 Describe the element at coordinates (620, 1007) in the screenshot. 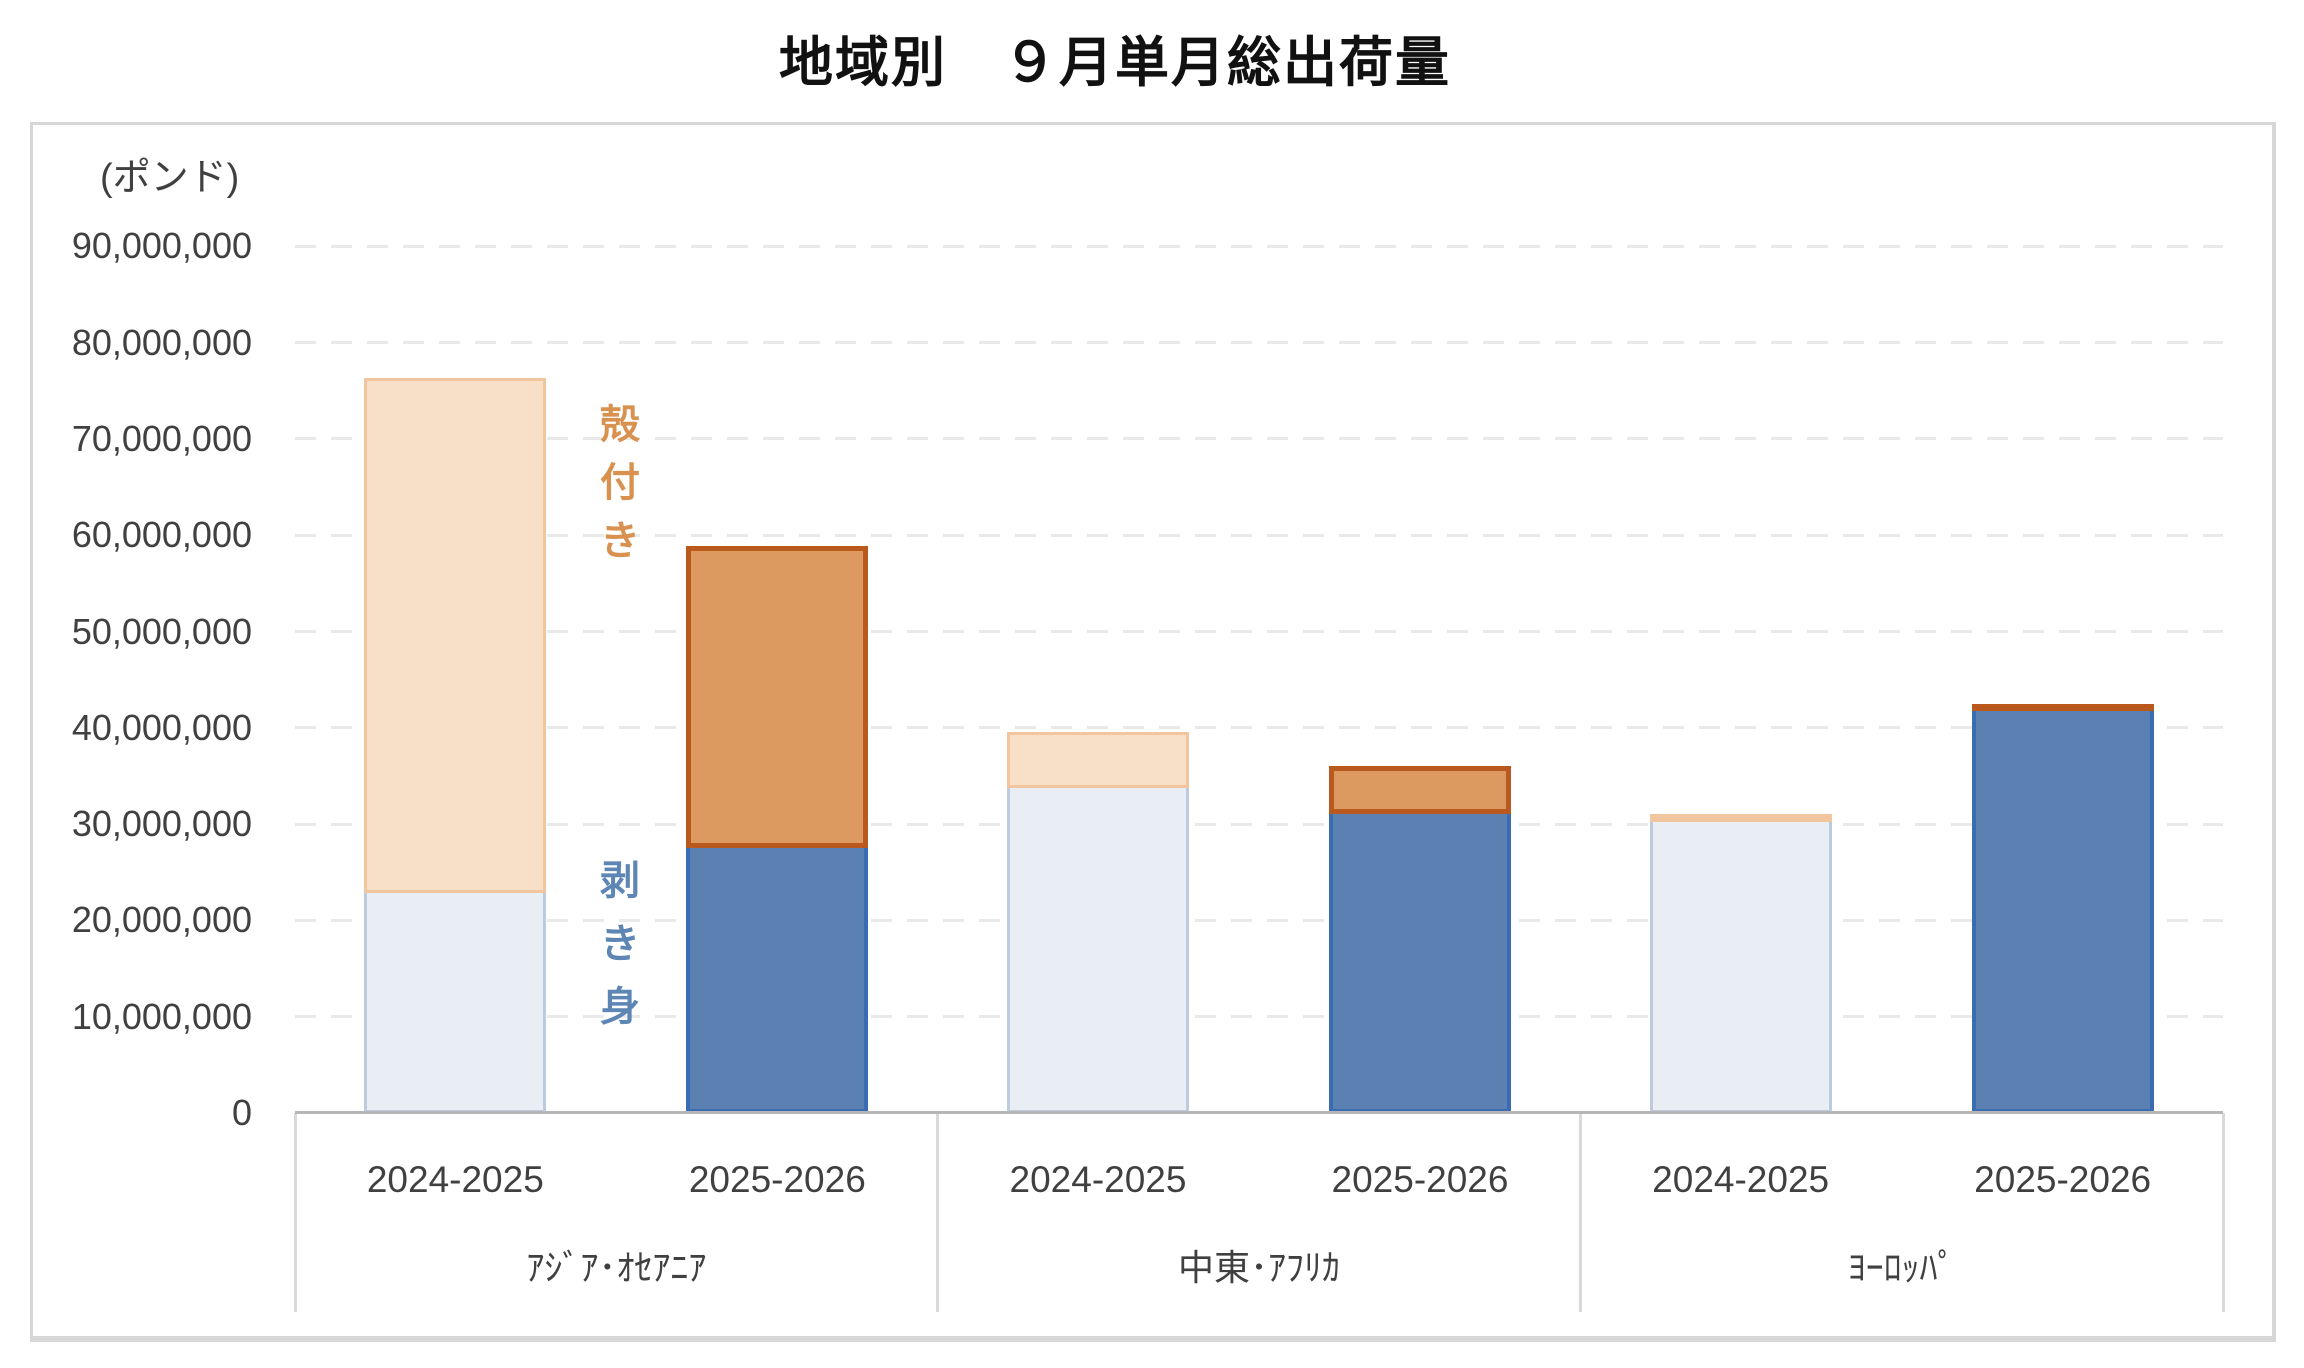

I see `series-label-char: 身` at that location.